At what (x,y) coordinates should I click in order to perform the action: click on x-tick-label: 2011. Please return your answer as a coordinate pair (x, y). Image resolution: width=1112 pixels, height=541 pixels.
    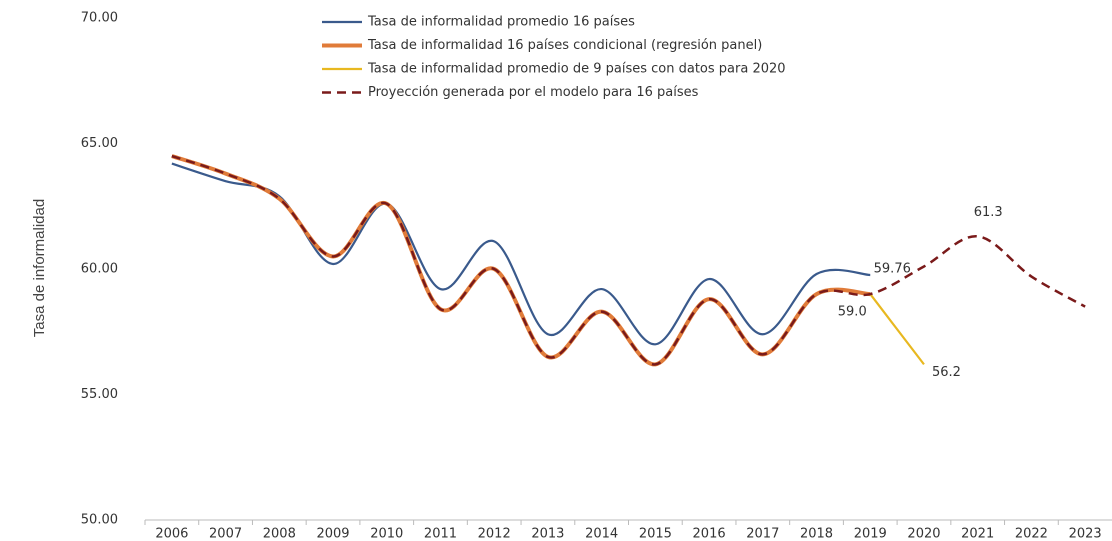
    Looking at the image, I should click on (440, 534).